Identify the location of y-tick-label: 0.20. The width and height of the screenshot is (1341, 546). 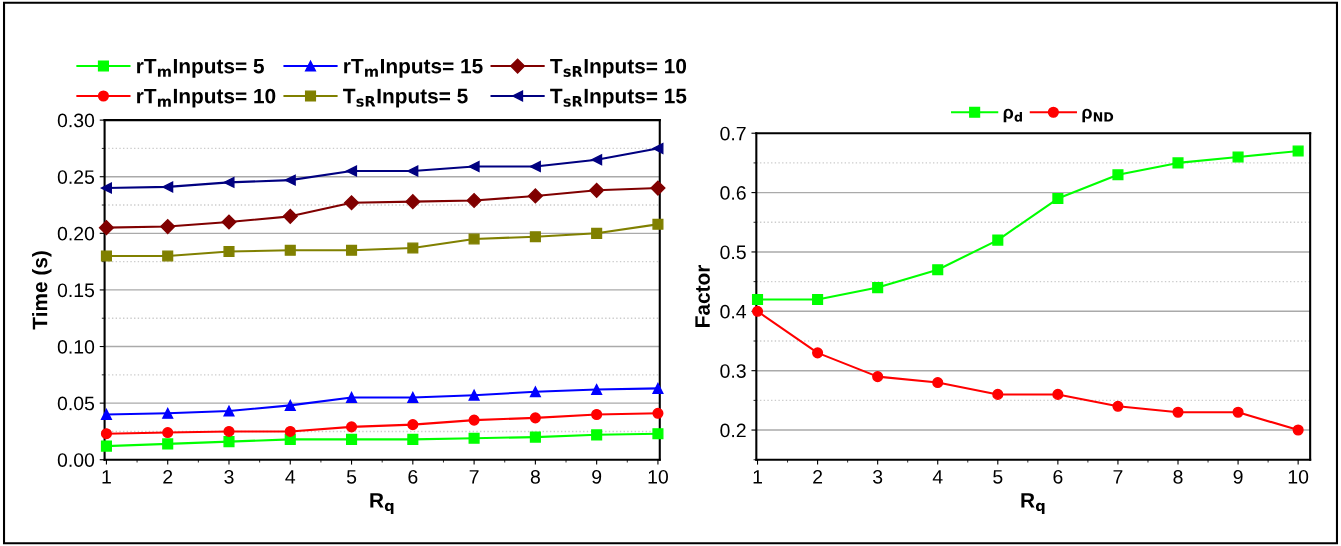
(76, 233).